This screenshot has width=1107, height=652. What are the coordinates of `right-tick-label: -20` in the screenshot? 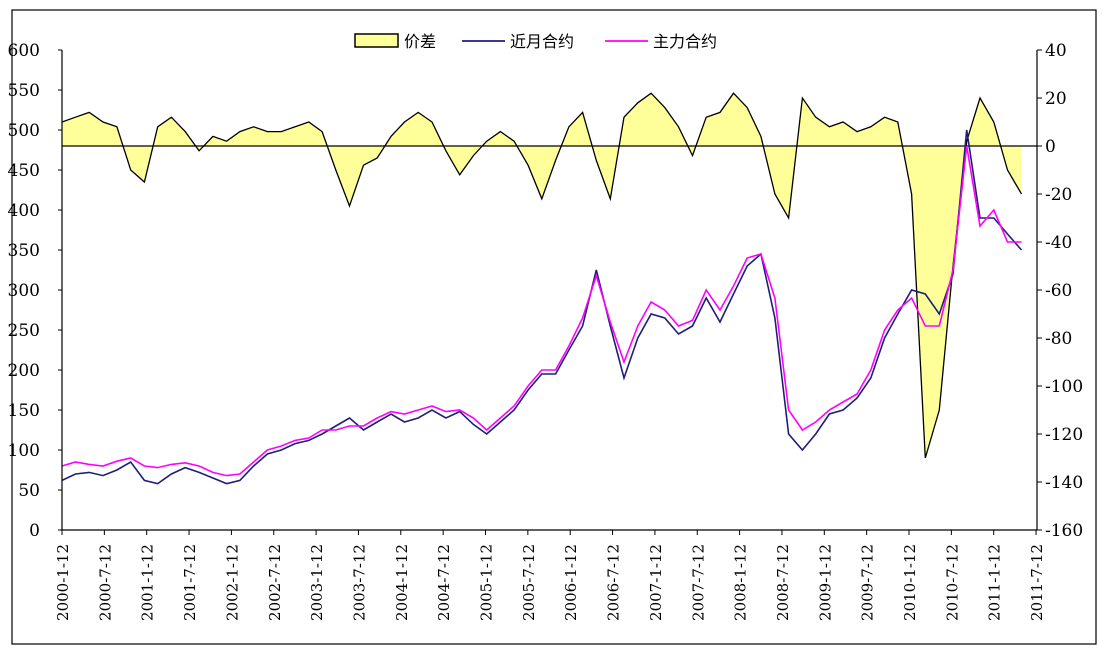 It's located at (1058, 195).